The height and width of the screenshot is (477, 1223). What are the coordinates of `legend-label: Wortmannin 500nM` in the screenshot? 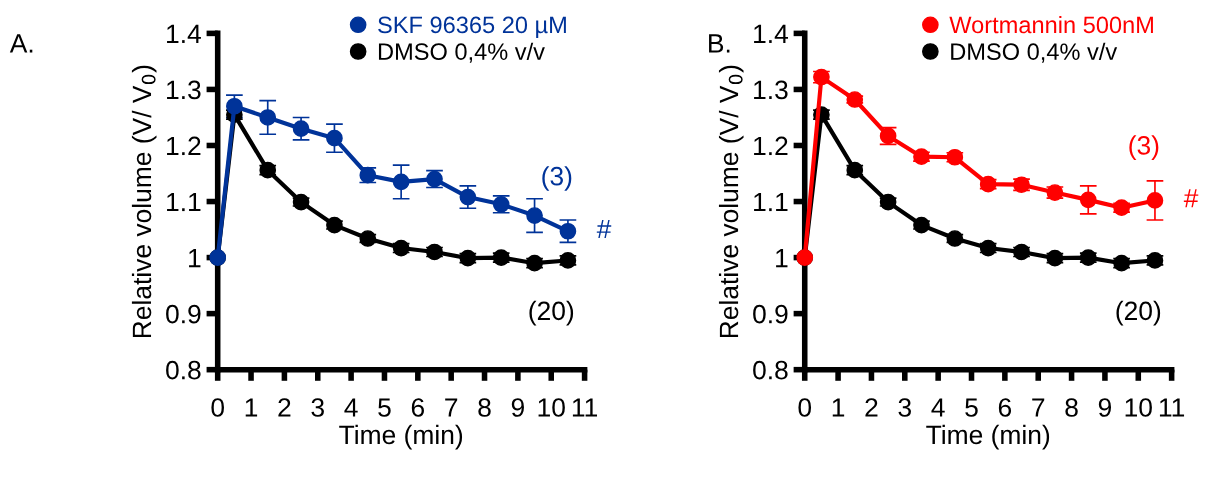 It's located at (1051, 24).